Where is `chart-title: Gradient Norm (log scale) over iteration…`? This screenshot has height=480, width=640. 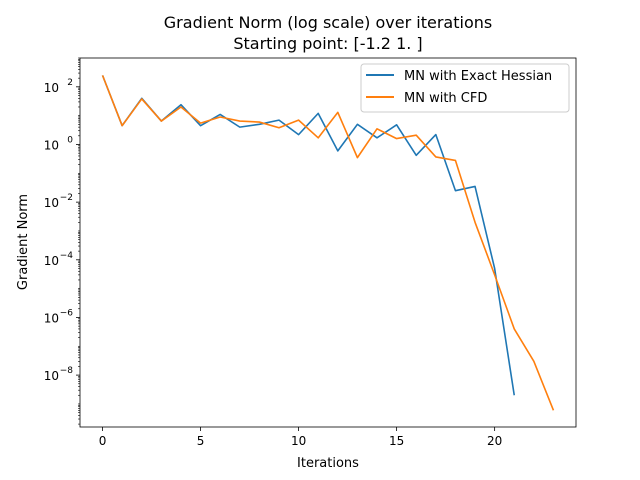
chart-title: Gradient Norm (log scale) over iteration… is located at coordinates (328, 22).